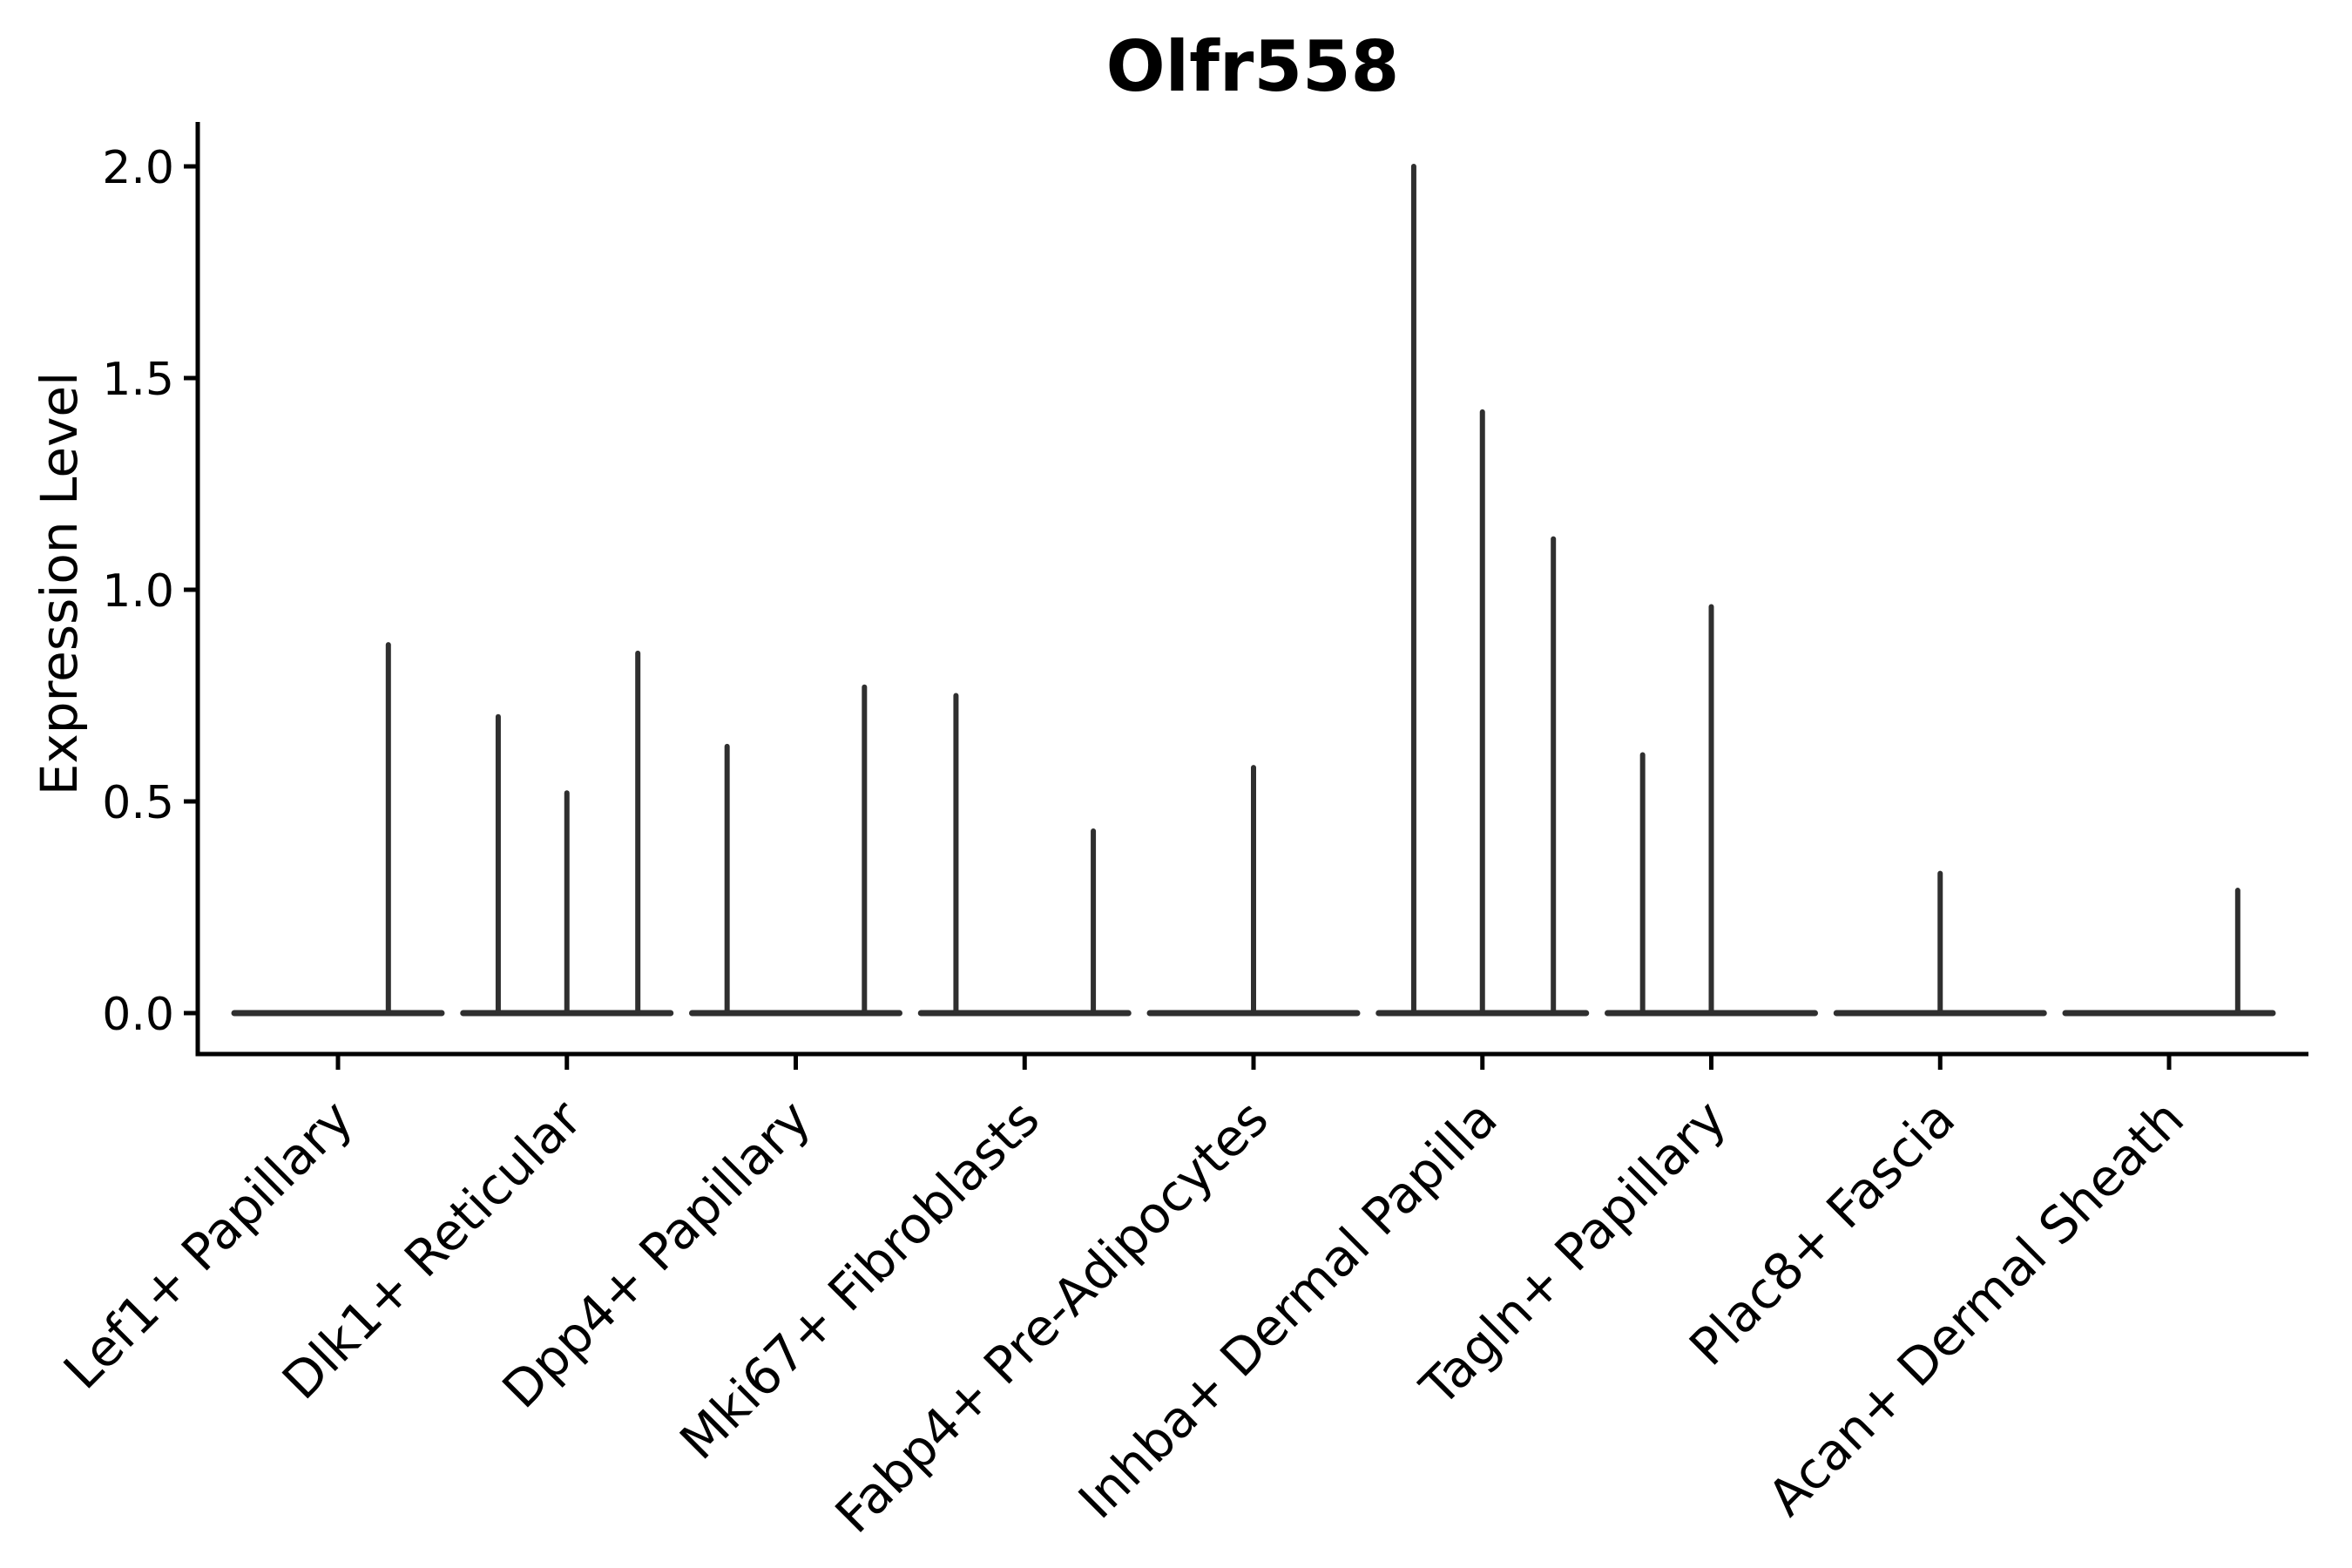 The height and width of the screenshot is (1568, 2352). What do you see at coordinates (138, 591) in the screenshot?
I see `y-tick-label: 1.0` at bounding box center [138, 591].